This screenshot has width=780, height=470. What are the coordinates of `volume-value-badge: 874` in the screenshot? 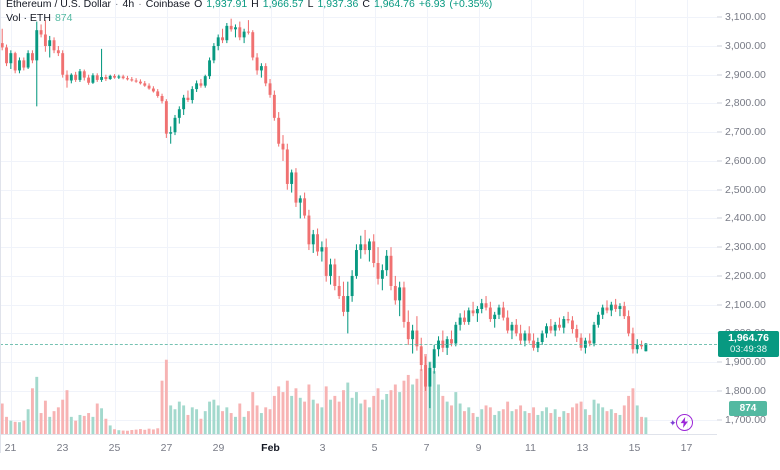 It's located at (748, 409).